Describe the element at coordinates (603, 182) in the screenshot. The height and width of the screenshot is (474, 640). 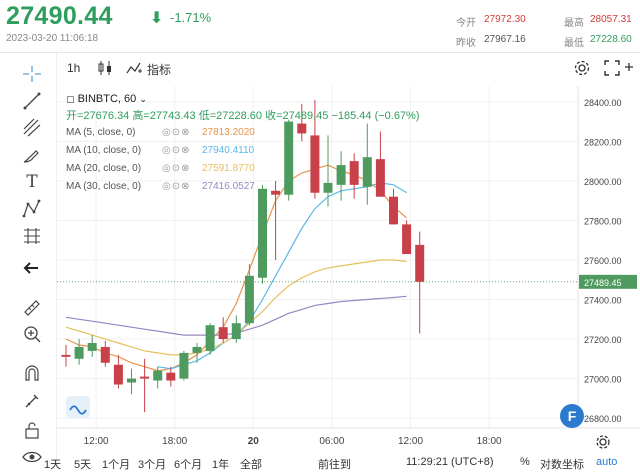
I see `y-tick-label: 28000.00` at that location.